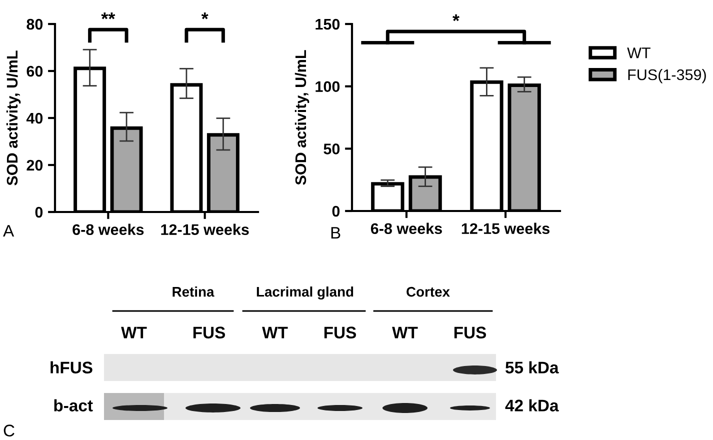 This screenshot has width=713, height=440. Describe the element at coordinates (638, 53) in the screenshot. I see `legend-label: WT` at that location.